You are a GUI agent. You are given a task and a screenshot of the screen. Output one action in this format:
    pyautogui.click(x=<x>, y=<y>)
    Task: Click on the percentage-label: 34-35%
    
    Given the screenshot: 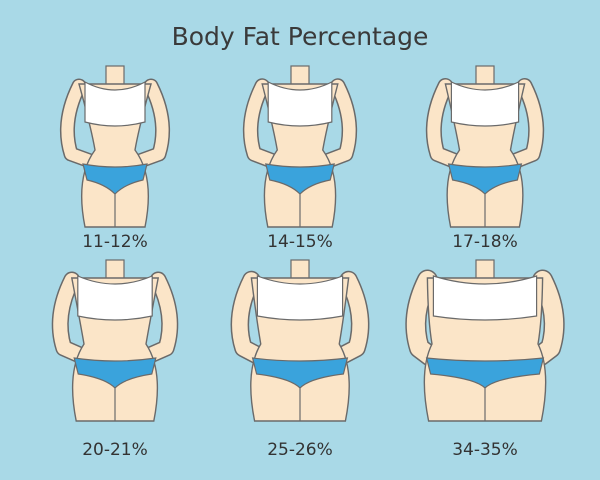 What is the action you would take?
    pyautogui.click(x=485, y=450)
    